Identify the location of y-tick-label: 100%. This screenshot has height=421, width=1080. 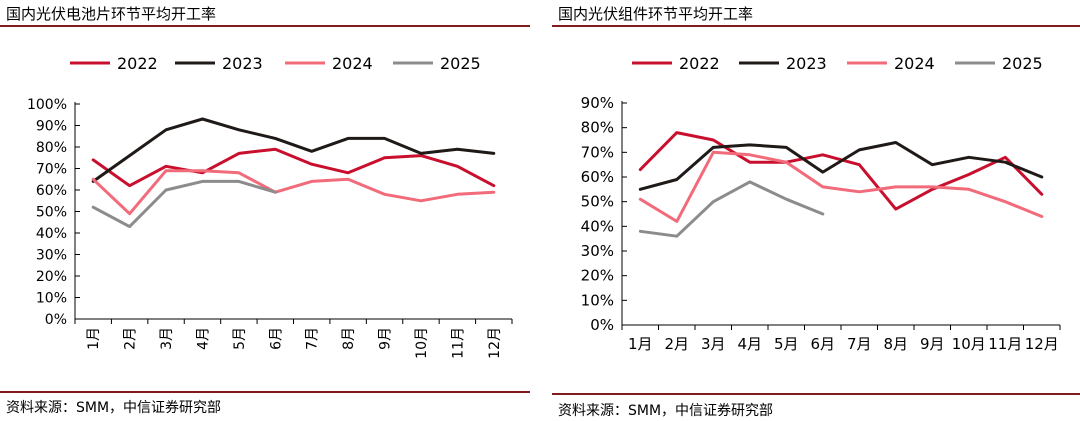
(47, 105).